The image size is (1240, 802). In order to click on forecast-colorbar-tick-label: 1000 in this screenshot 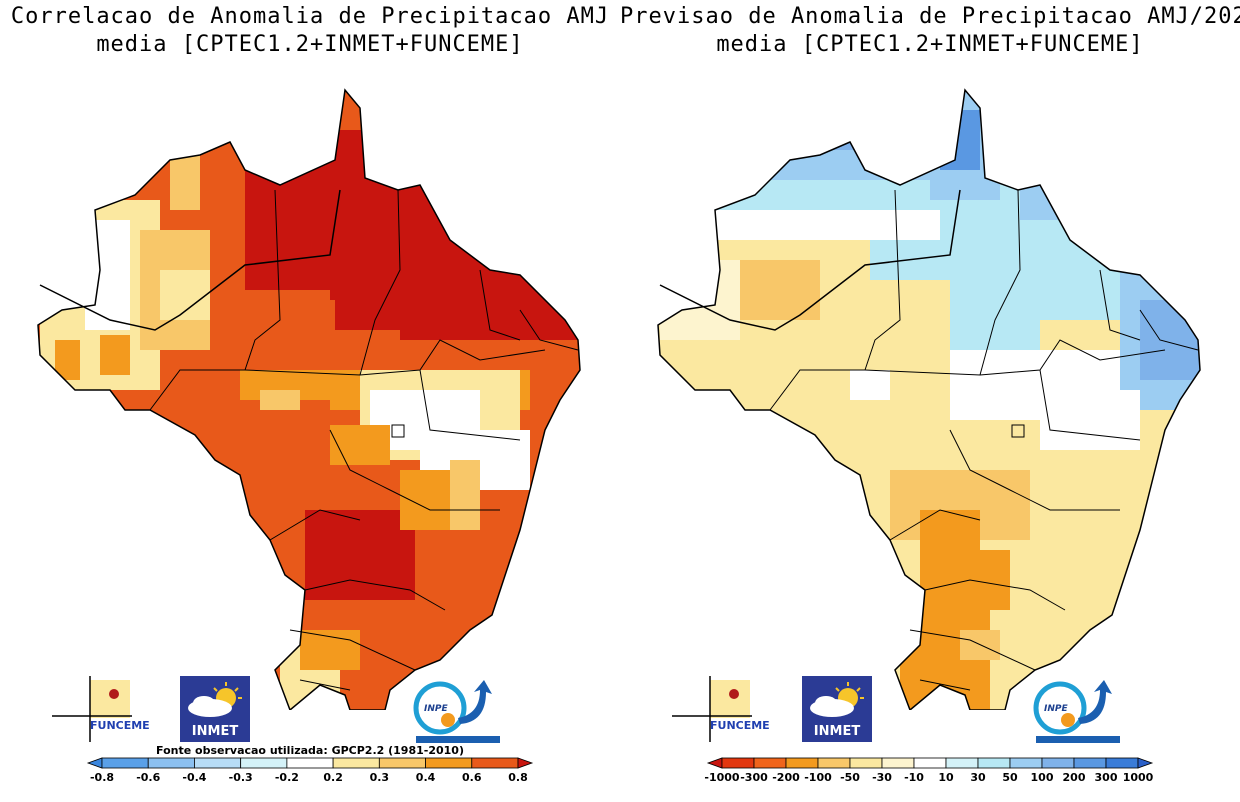, I will do `click(1138, 777)`.